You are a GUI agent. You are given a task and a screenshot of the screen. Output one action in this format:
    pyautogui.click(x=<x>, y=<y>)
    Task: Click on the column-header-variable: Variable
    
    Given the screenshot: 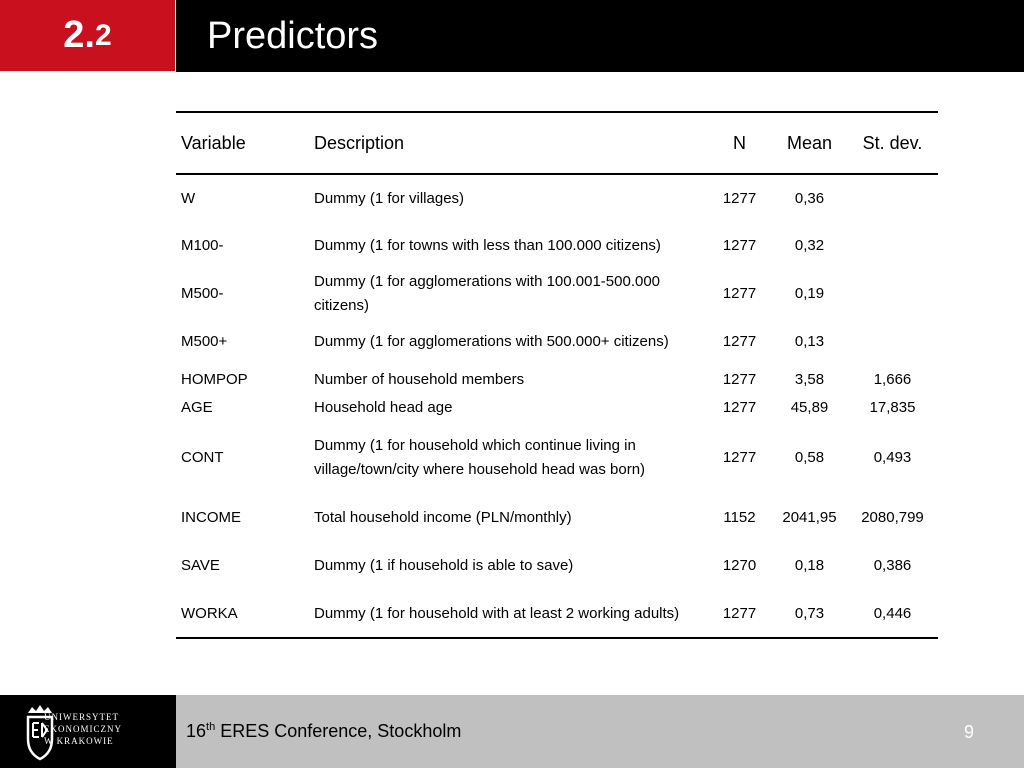 What is the action you would take?
    pyautogui.click(x=242, y=143)
    